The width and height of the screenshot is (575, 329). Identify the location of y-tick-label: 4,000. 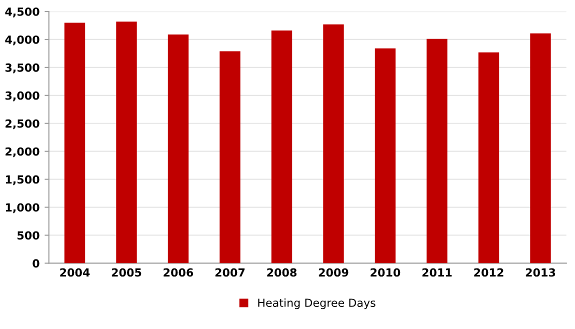
(22, 40).